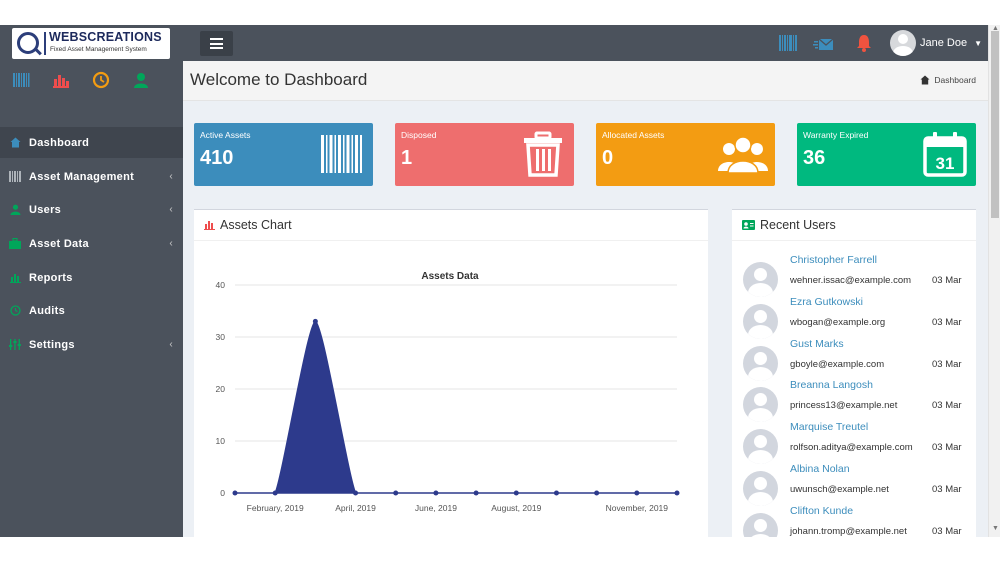 Image resolution: width=1000 pixels, height=561 pixels. Describe the element at coordinates (171, 176) in the screenshot. I see `chevron-left-icon: ‹` at that location.